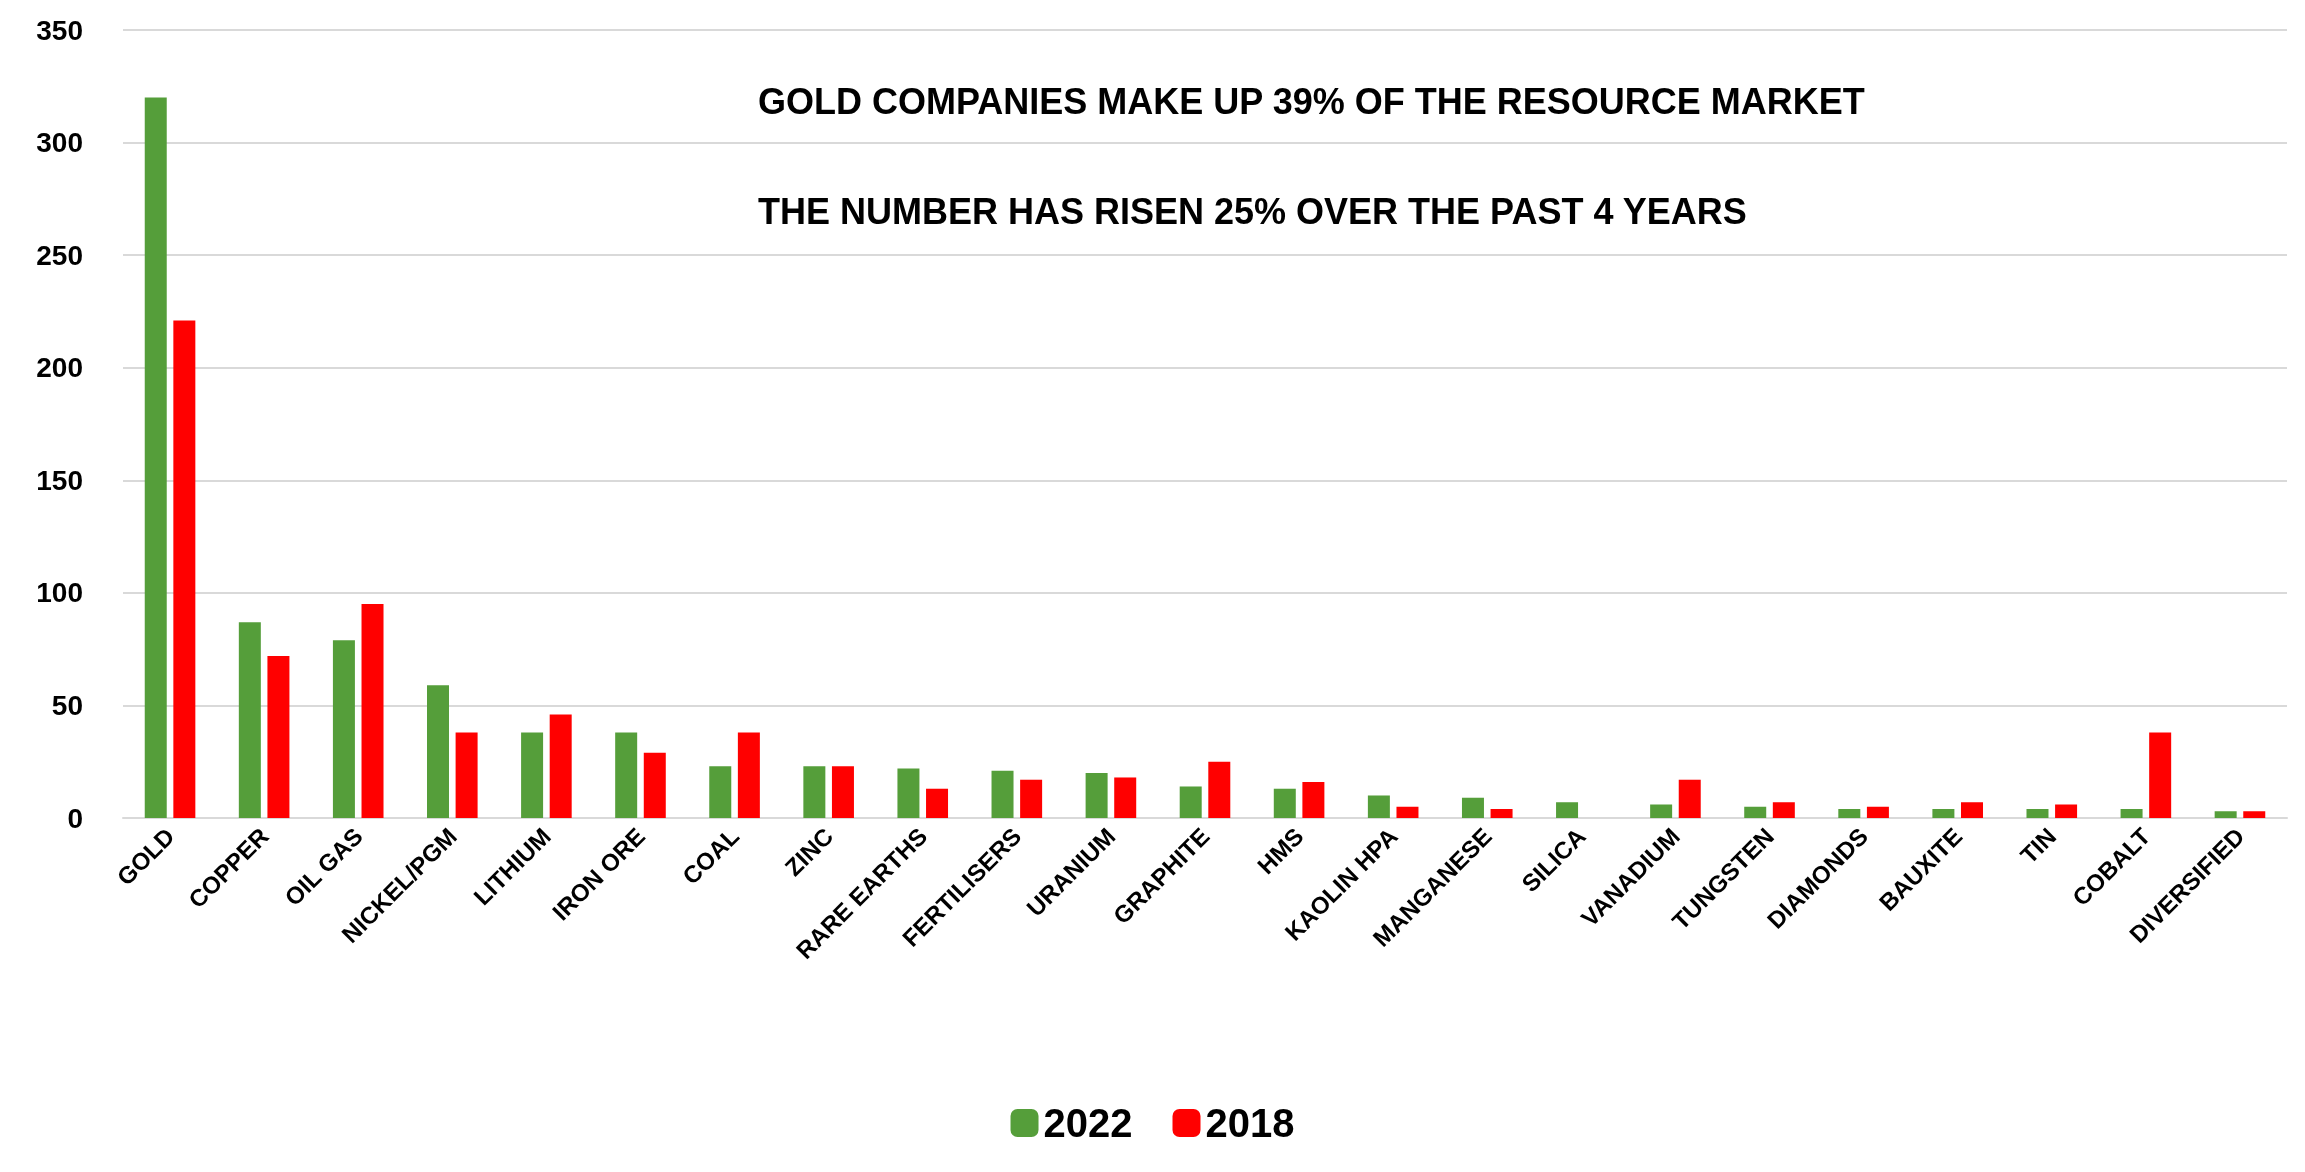 The width and height of the screenshot is (2305, 1172). What do you see at coordinates (1250, 1123) in the screenshot?
I see `legend-label: 2018` at bounding box center [1250, 1123].